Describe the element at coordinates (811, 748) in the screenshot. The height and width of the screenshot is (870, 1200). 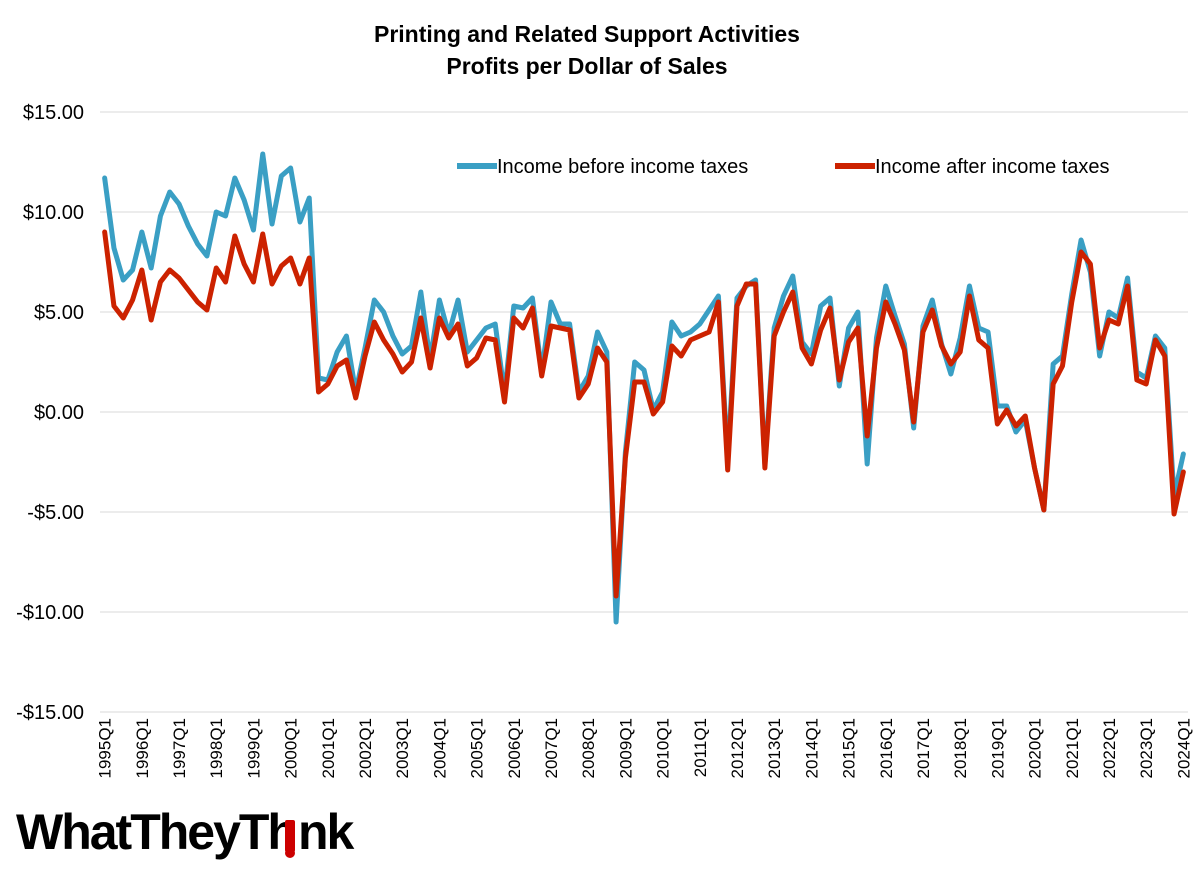
I see `x-tick-label: 2014Q1` at that location.